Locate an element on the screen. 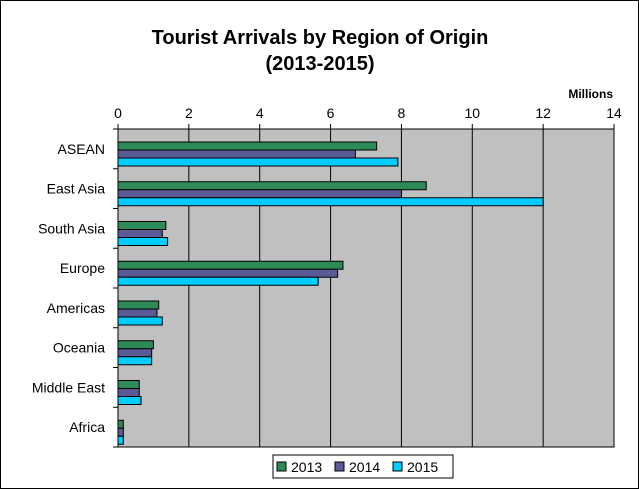  category-label: East Asia is located at coordinates (76, 189).